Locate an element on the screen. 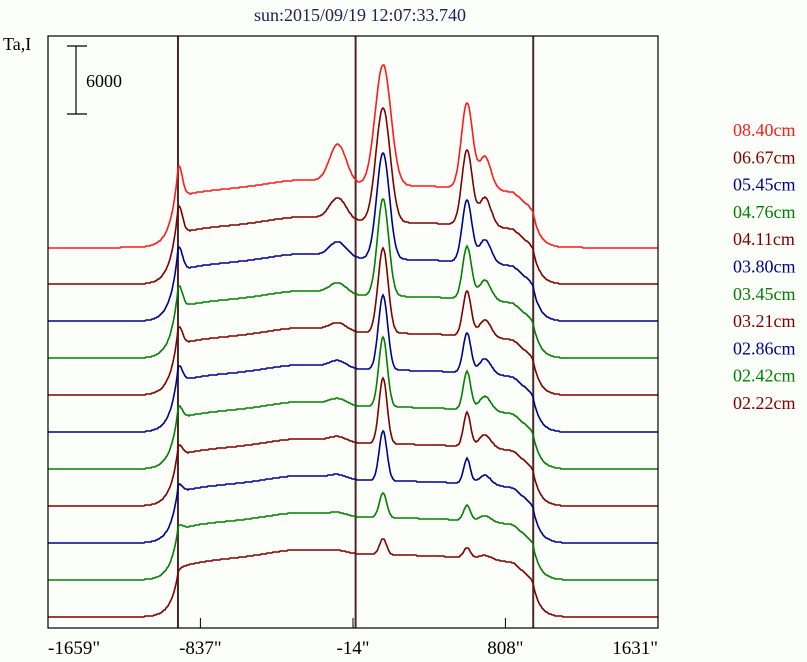 The width and height of the screenshot is (807, 662). legend-entry-02.22cm: 02.22cm is located at coordinates (764, 403).